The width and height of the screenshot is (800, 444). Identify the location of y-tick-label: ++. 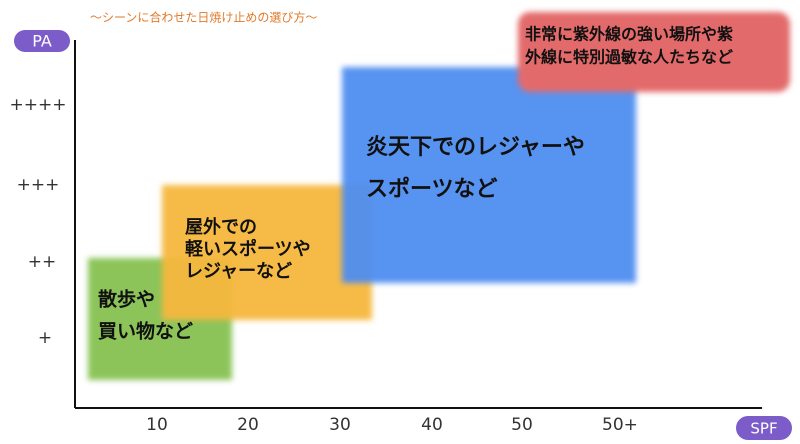
(42, 262).